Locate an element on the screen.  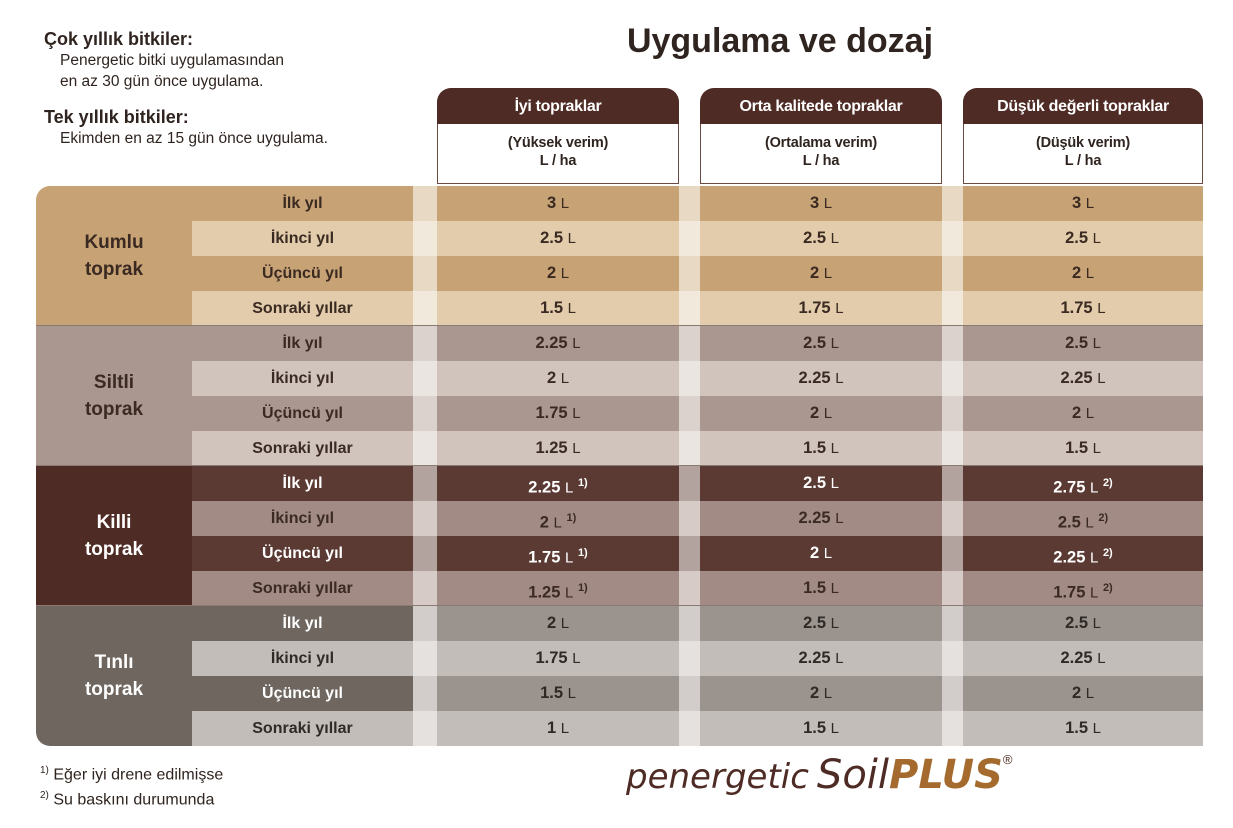
table-row: Sonraki yıllar 1.5 L 1.75 L 1.75 L is located at coordinates (616, 308).